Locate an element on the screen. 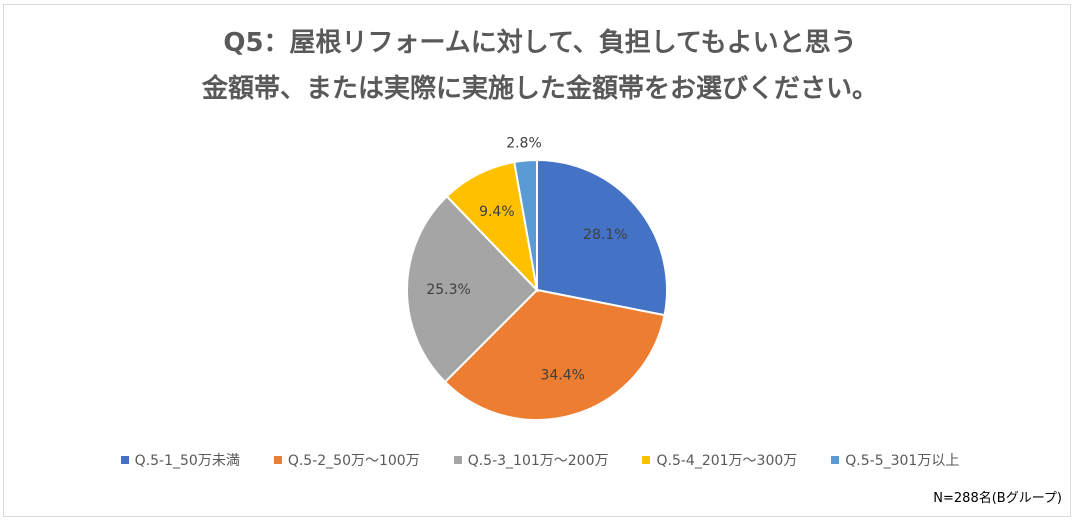 Image resolution: width=1080 pixels, height=523 pixels. legend-item: Q.5-1_50万未満 is located at coordinates (180, 460).